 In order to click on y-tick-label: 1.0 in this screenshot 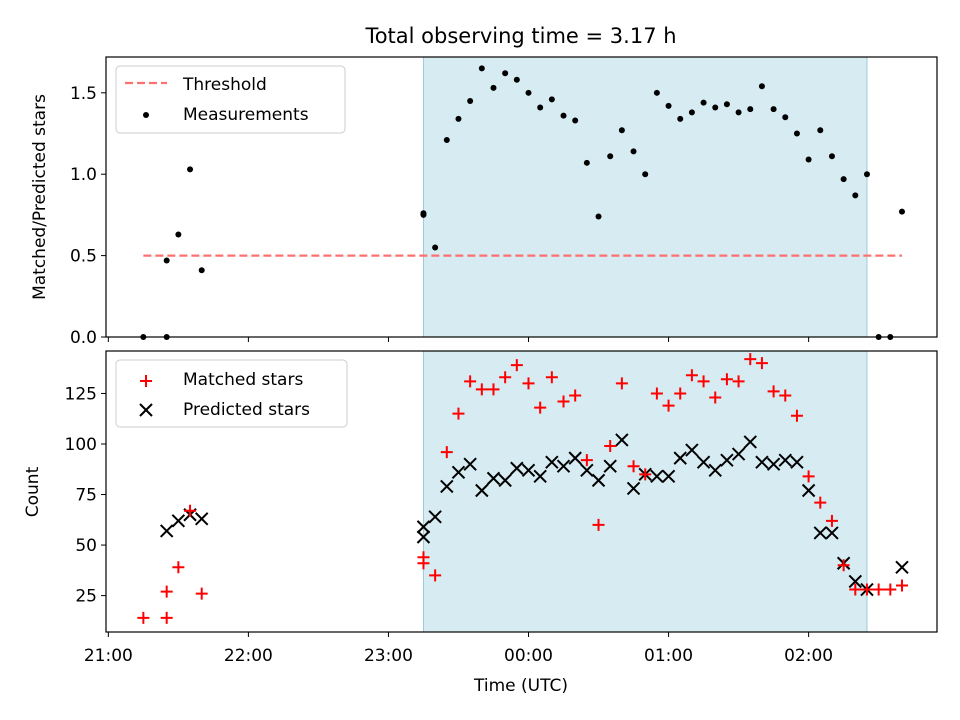, I will do `click(83, 175)`.